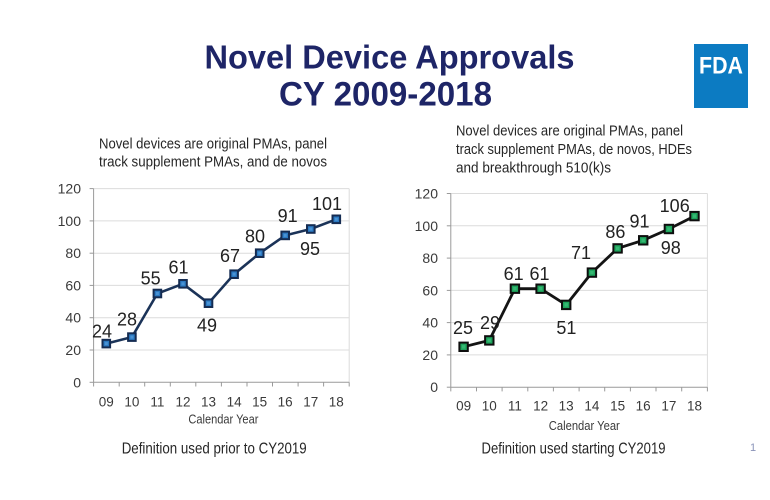 The image size is (770, 500). Describe the element at coordinates (566, 328) in the screenshot. I see `svg-text: 51` at that location.